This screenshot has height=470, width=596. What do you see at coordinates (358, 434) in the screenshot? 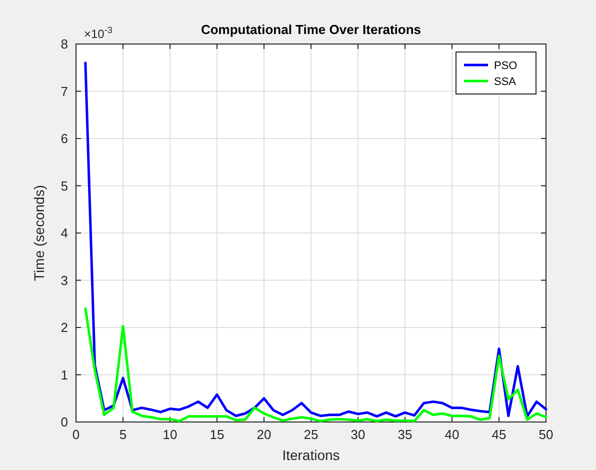
I see `x-tick-label: 30` at bounding box center [358, 434].